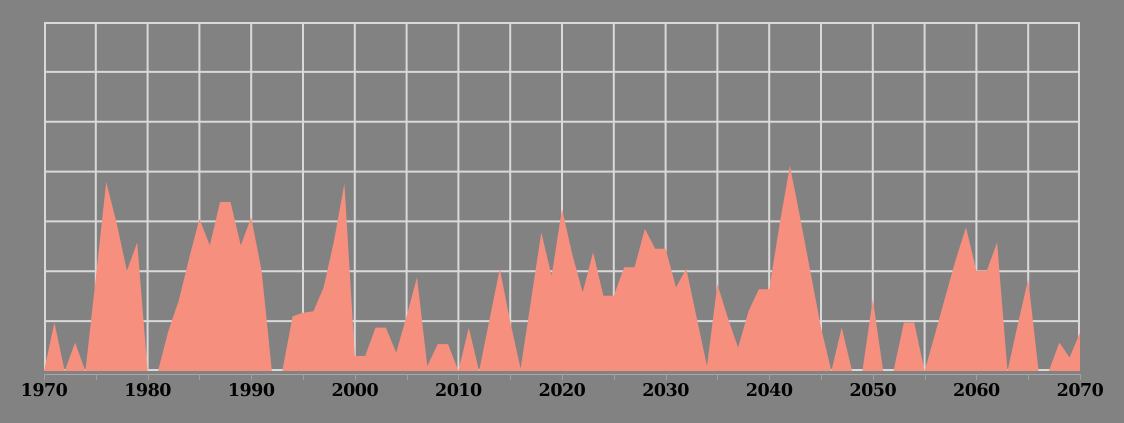 This screenshot has height=423, width=1124. Describe the element at coordinates (976, 391) in the screenshot. I see `x-axis-tick-label: 2060` at that location.